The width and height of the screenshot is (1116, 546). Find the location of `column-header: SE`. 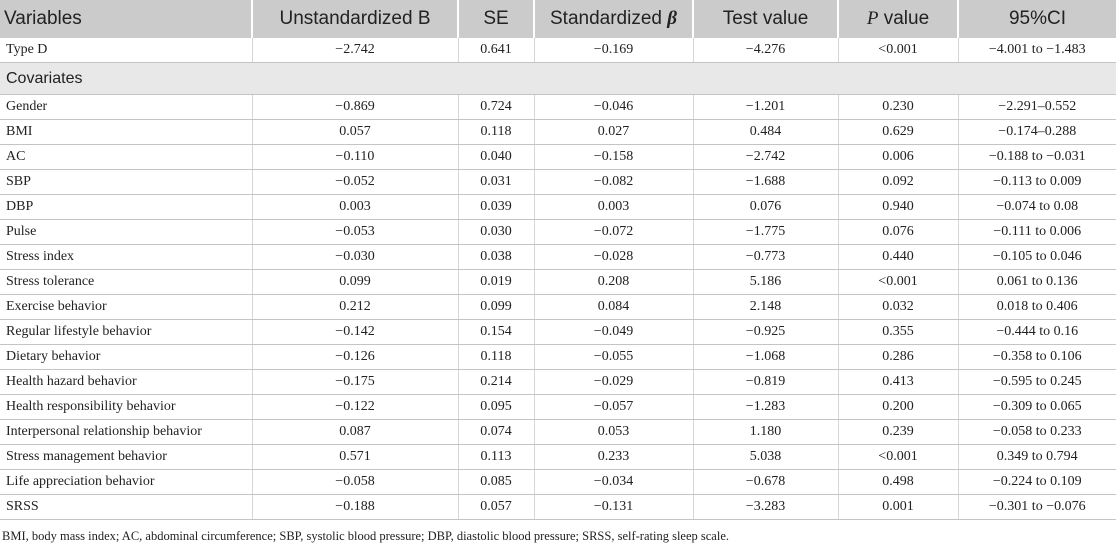

column-header: SE is located at coordinates (495, 19).